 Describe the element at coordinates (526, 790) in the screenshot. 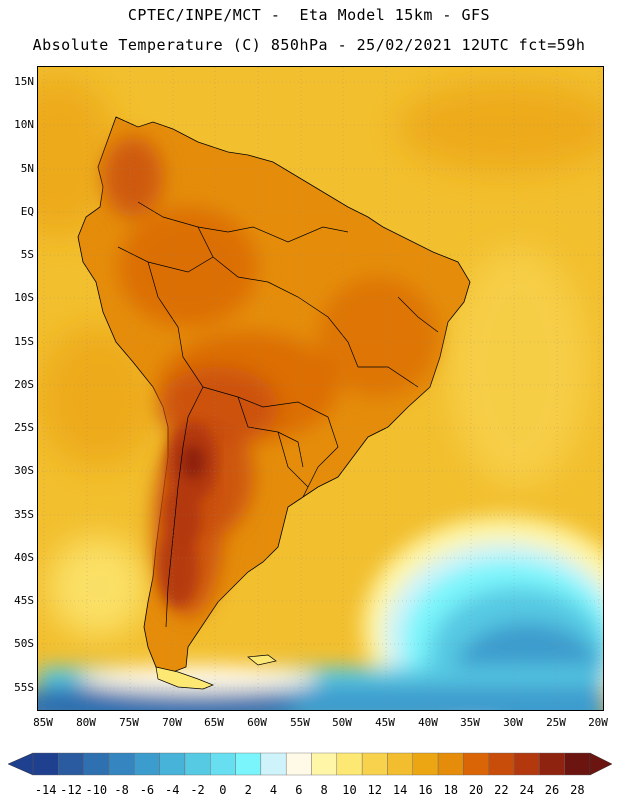

I see `colorbar-tick-label: 24` at that location.